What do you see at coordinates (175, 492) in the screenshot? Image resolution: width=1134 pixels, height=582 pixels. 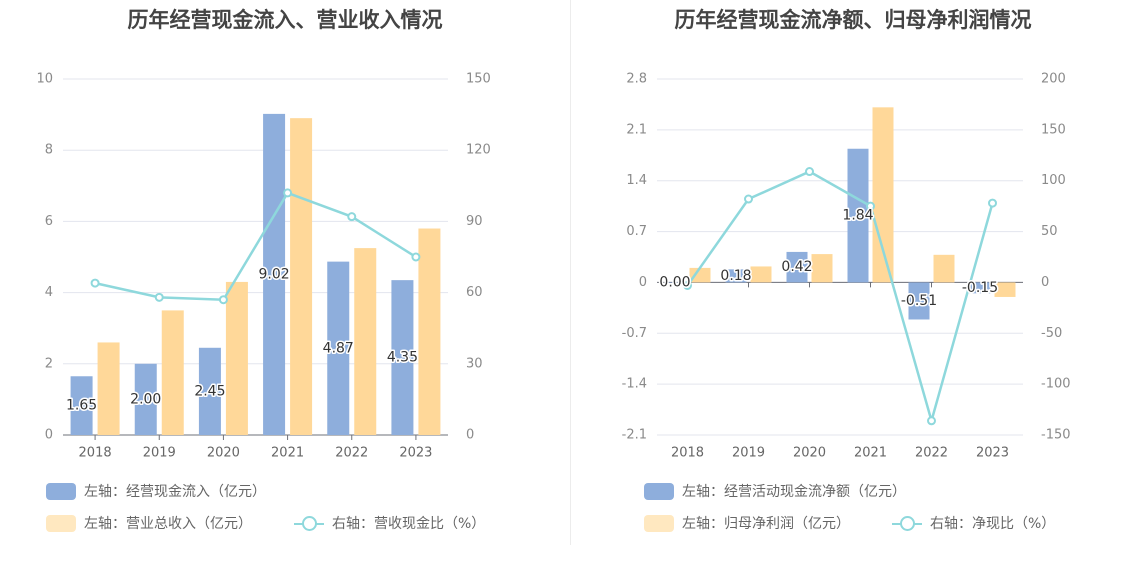 I see `legend-label: 左轴：经营现金流入（亿元）` at bounding box center [175, 492].